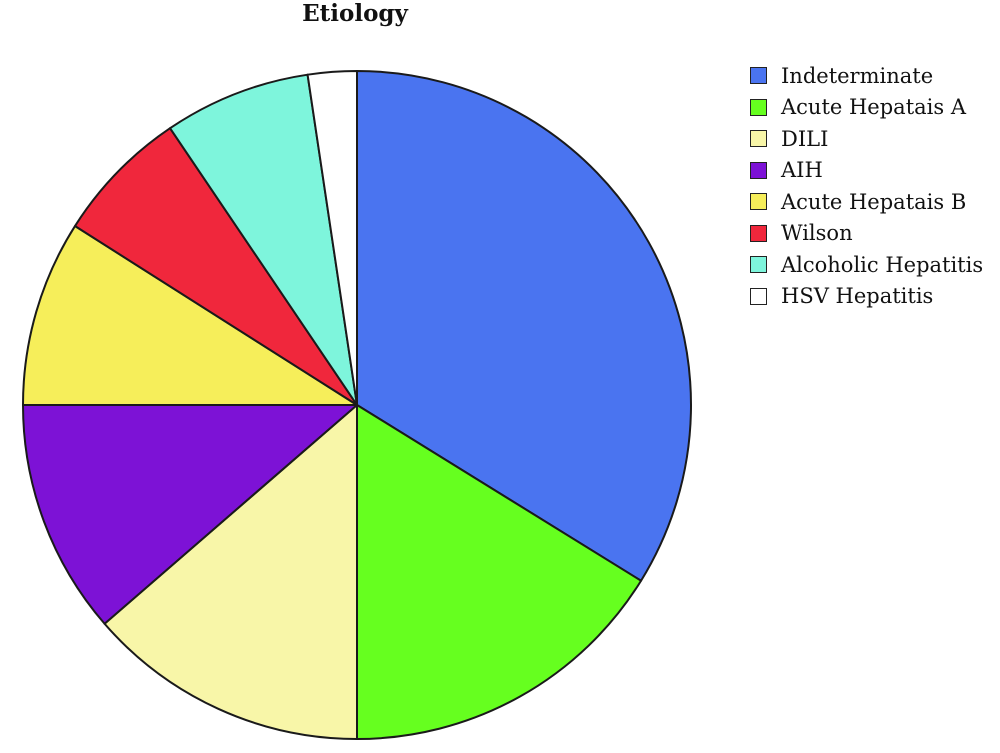 The width and height of the screenshot is (1000, 753). What do you see at coordinates (190, 315) in the screenshot?
I see `pie-slice-acute-hepatais-b` at bounding box center [190, 315].